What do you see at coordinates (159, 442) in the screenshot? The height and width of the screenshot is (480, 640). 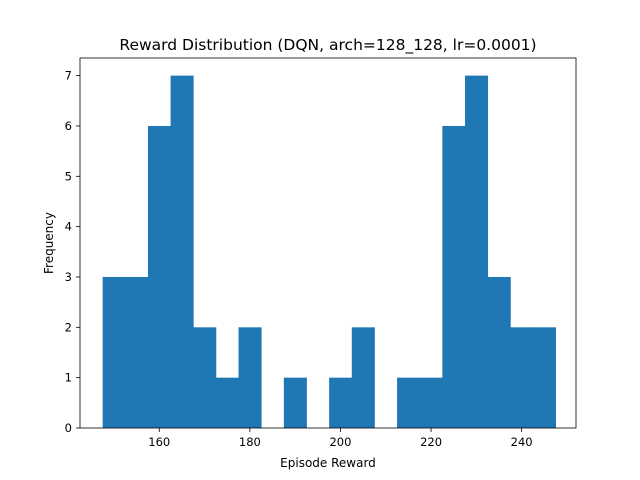 I see `x-tick-label: 160` at bounding box center [159, 442].